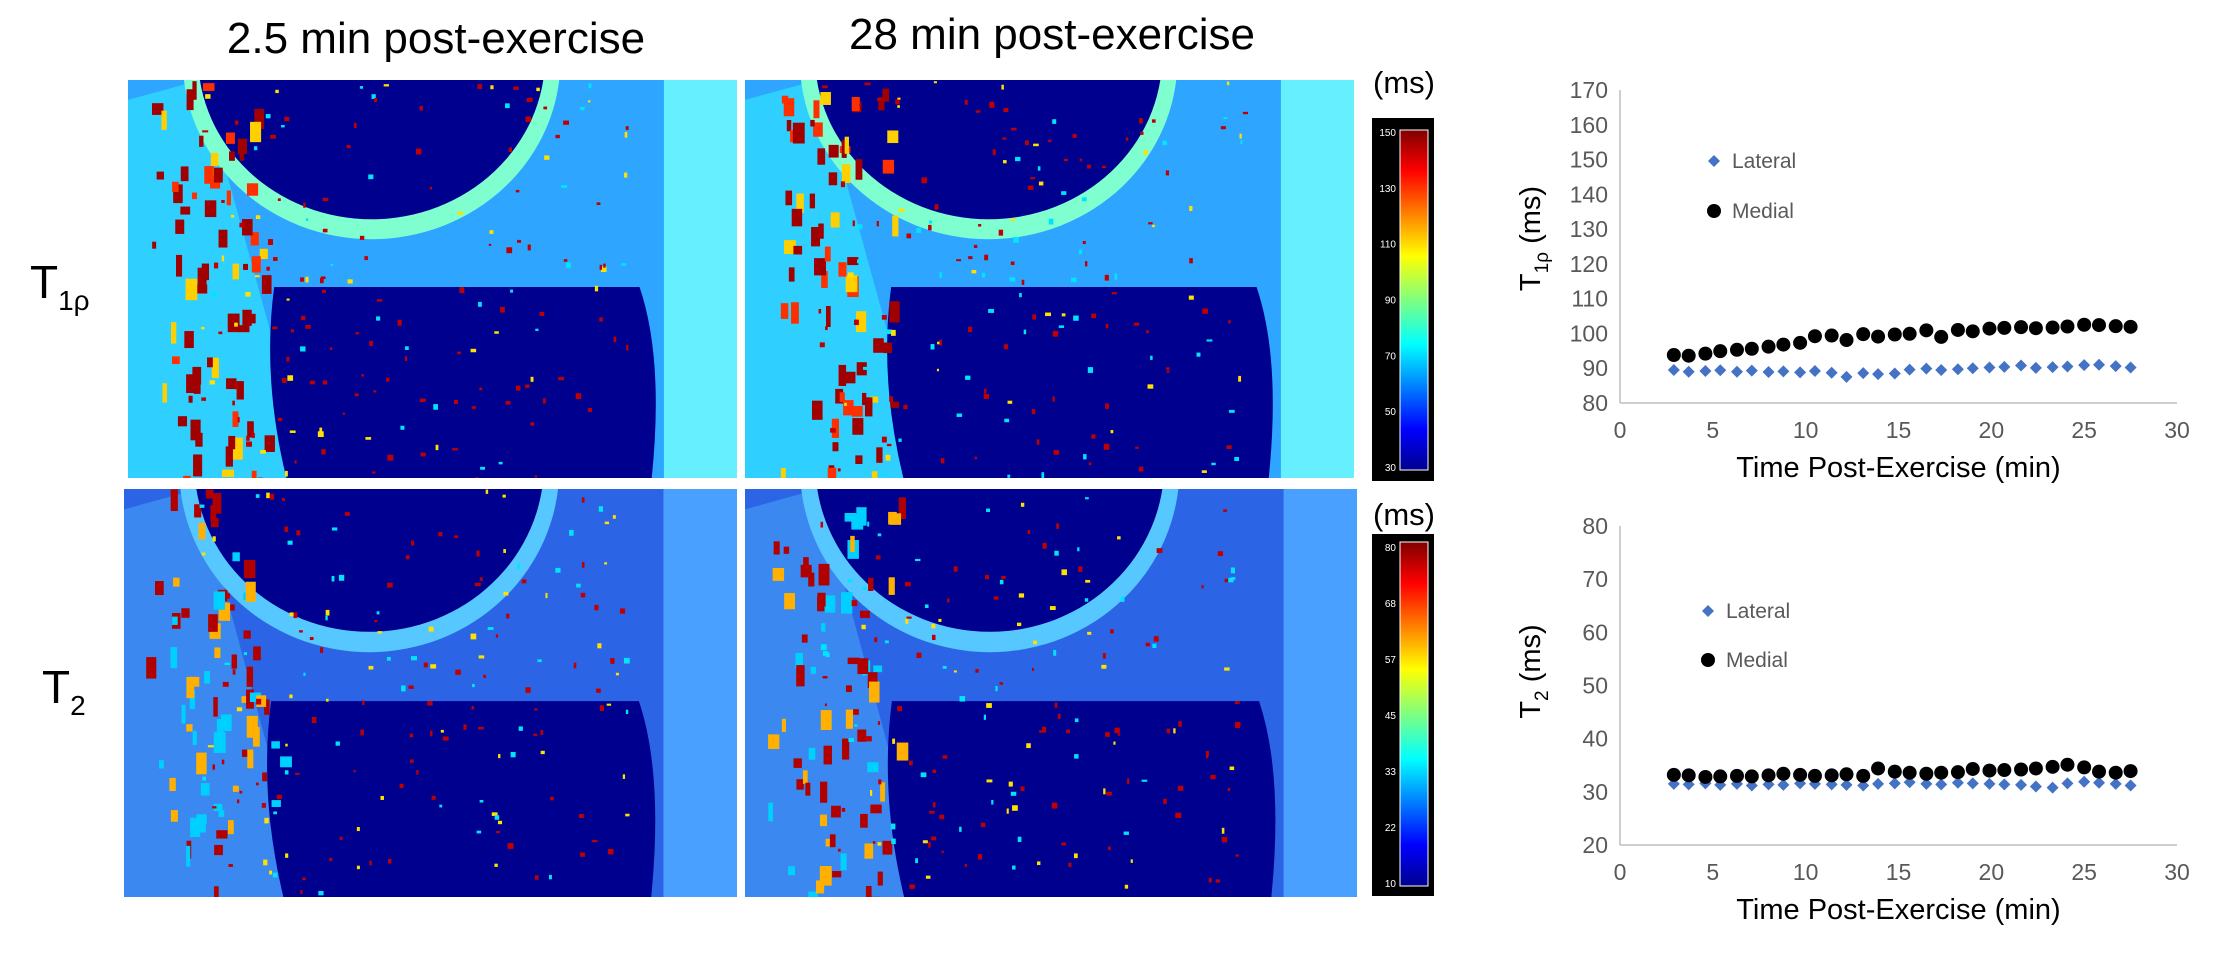 The height and width of the screenshot is (979, 2221). Describe the element at coordinates (1391, 356) in the screenshot. I see `colorbar-tick-label: 70` at that location.